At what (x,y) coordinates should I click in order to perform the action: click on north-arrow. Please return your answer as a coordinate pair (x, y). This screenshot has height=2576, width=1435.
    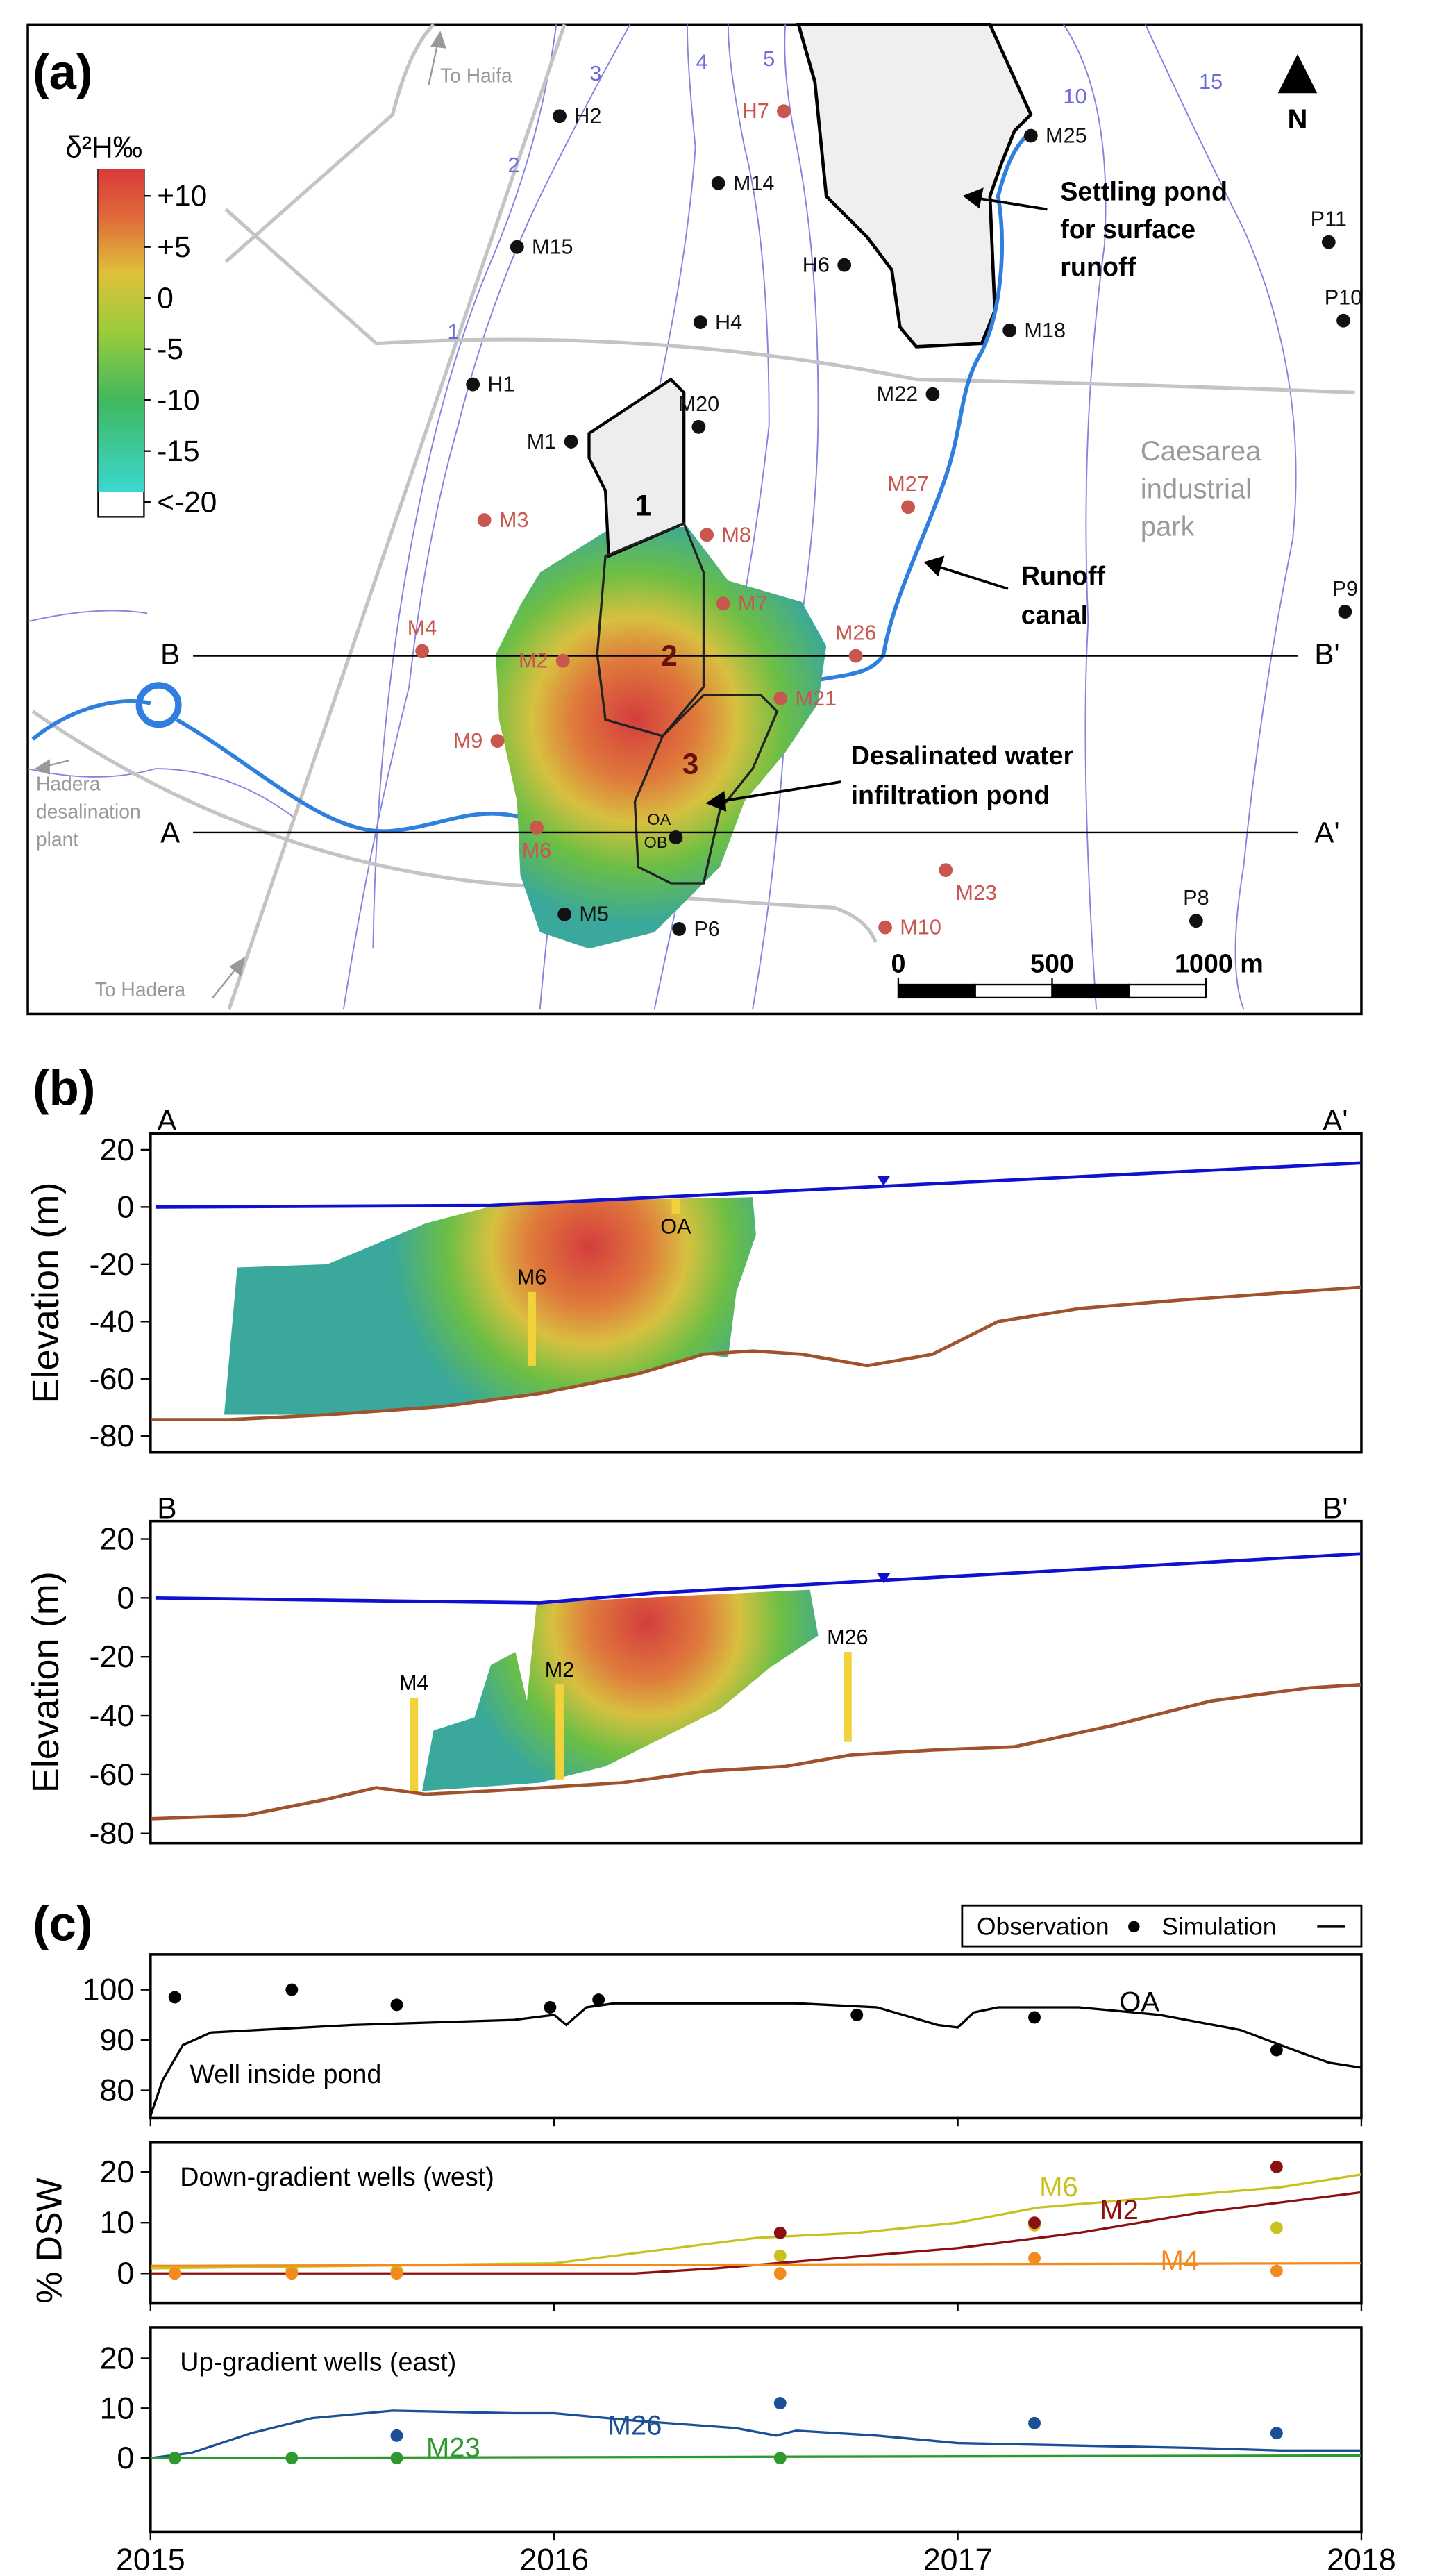
    Looking at the image, I should click on (1297, 73).